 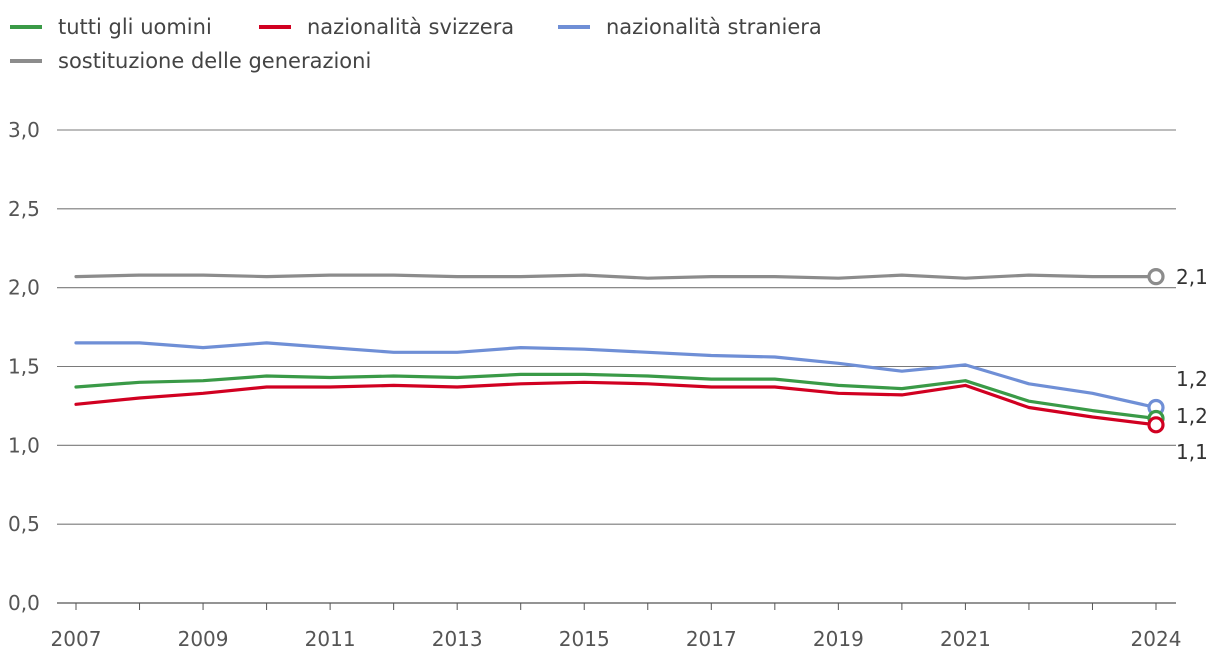 I want to click on x-tick-label: 2015, so click(x=584, y=639).